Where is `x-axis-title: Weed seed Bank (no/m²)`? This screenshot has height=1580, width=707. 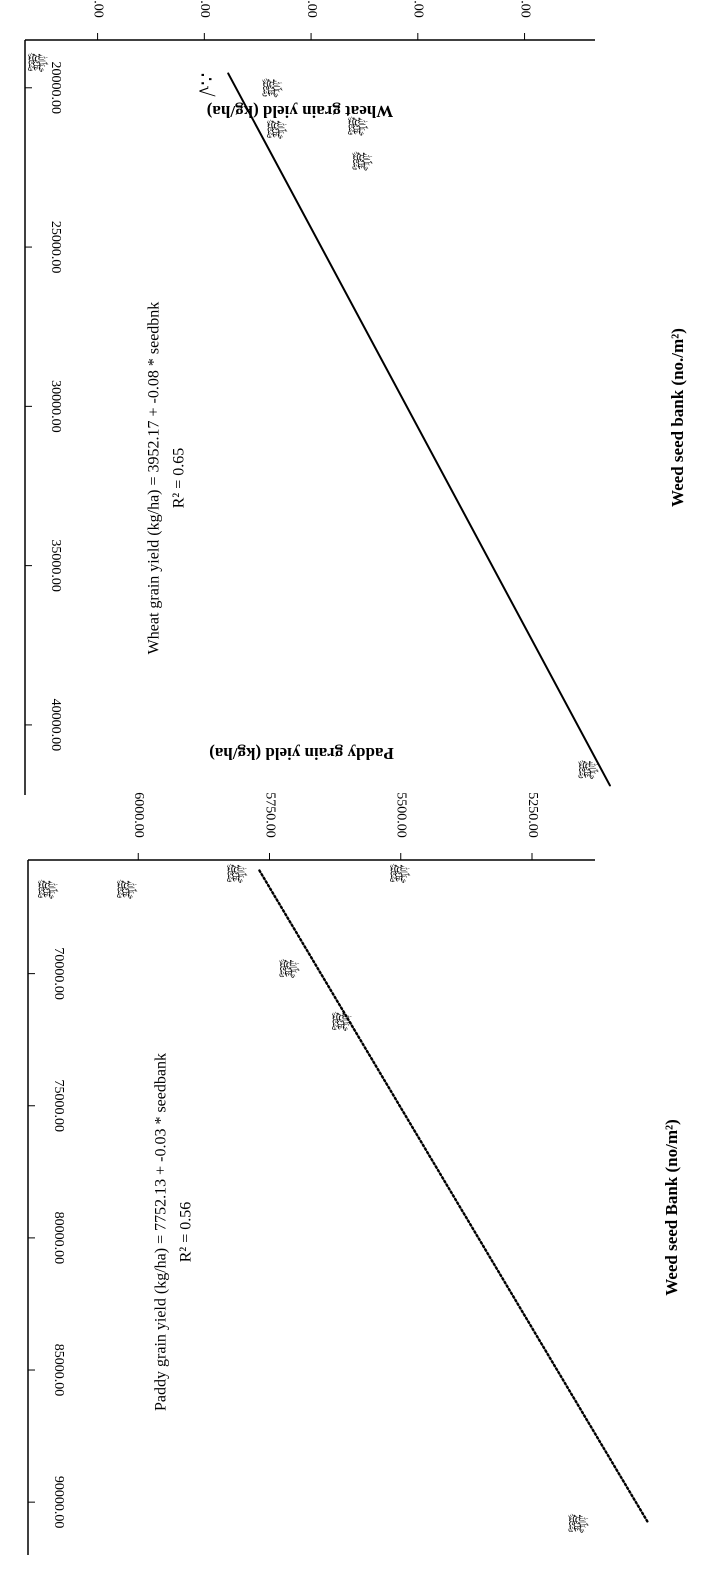 x-axis-title: Weed seed Bank (no/m²) is located at coordinates (671, 1207).